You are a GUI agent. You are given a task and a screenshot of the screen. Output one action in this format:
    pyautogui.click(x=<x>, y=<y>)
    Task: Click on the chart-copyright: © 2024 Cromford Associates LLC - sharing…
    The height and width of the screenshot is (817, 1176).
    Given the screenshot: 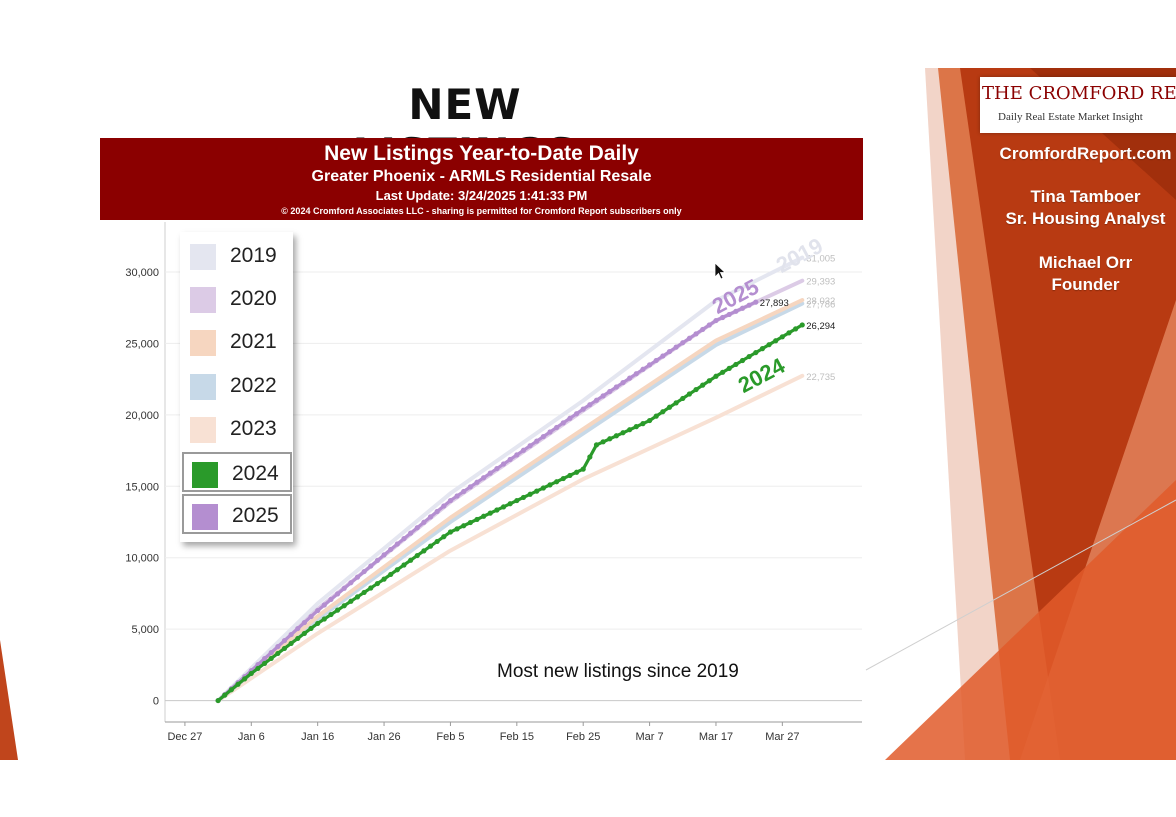 What is the action you would take?
    pyautogui.click(x=481, y=211)
    